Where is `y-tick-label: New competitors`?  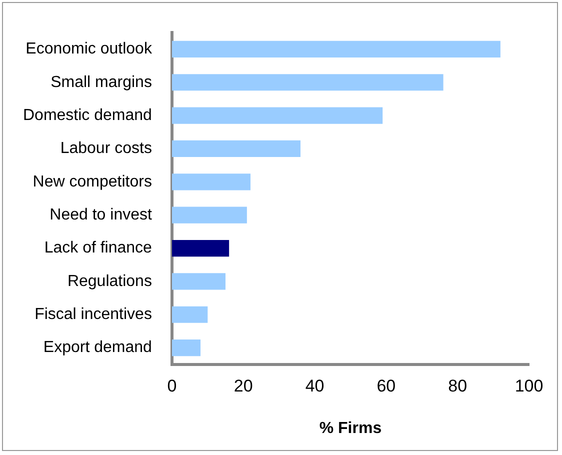
y-tick-label: New competitors is located at coordinates (92, 181).